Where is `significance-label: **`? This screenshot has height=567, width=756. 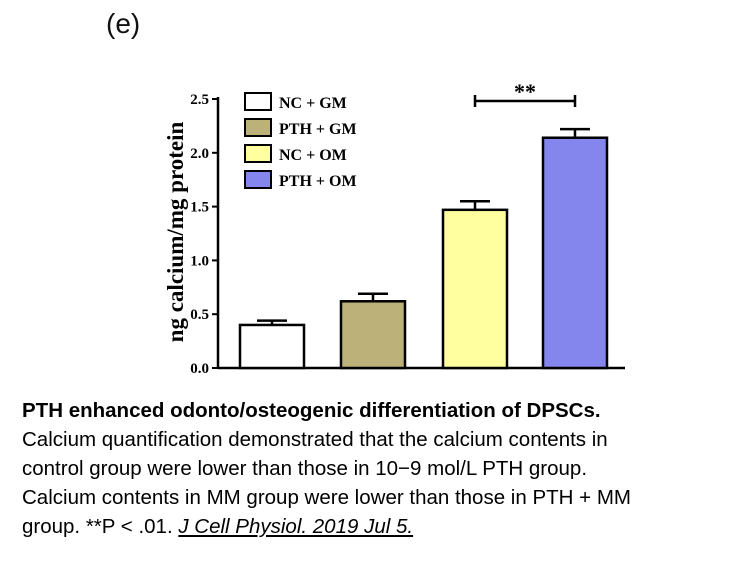
significance-label: ** is located at coordinates (525, 91).